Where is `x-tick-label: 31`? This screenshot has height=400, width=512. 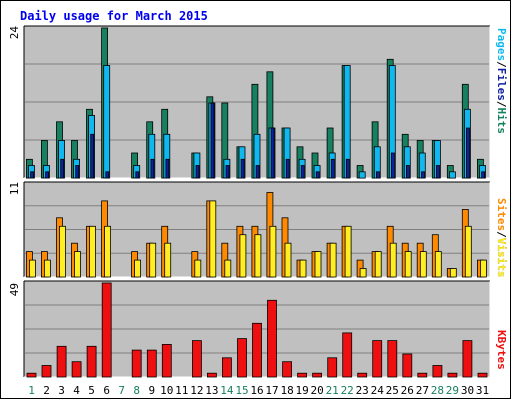 x-tick-label: 31 is located at coordinates (482, 390).